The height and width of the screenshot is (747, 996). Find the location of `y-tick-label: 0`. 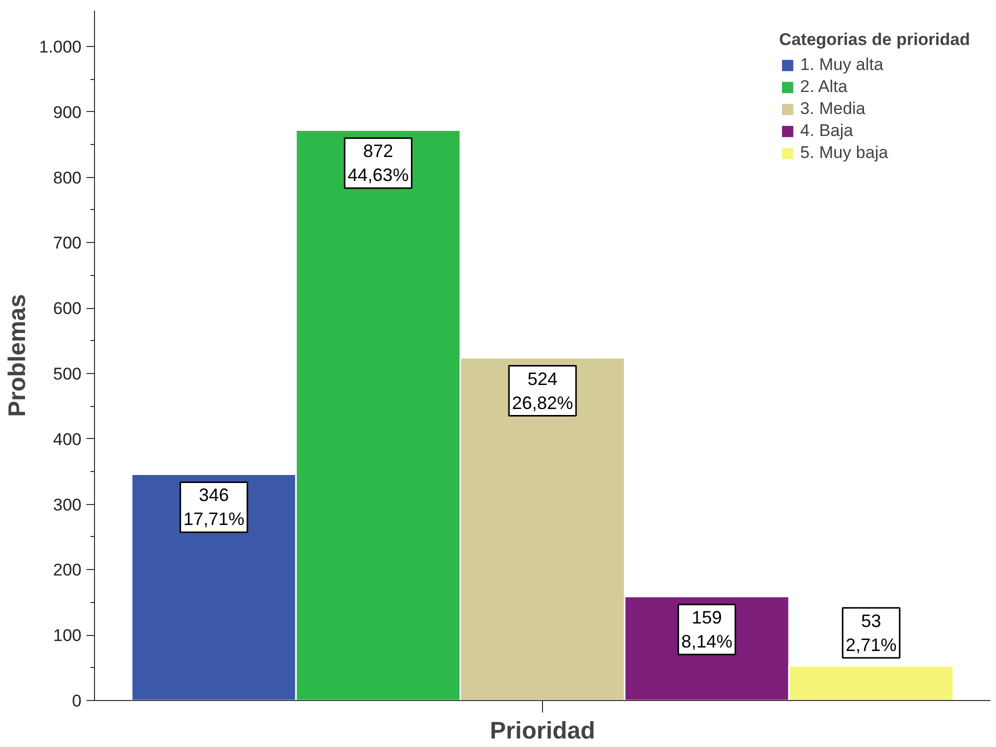

y-tick-label: 0 is located at coordinates (77, 701).